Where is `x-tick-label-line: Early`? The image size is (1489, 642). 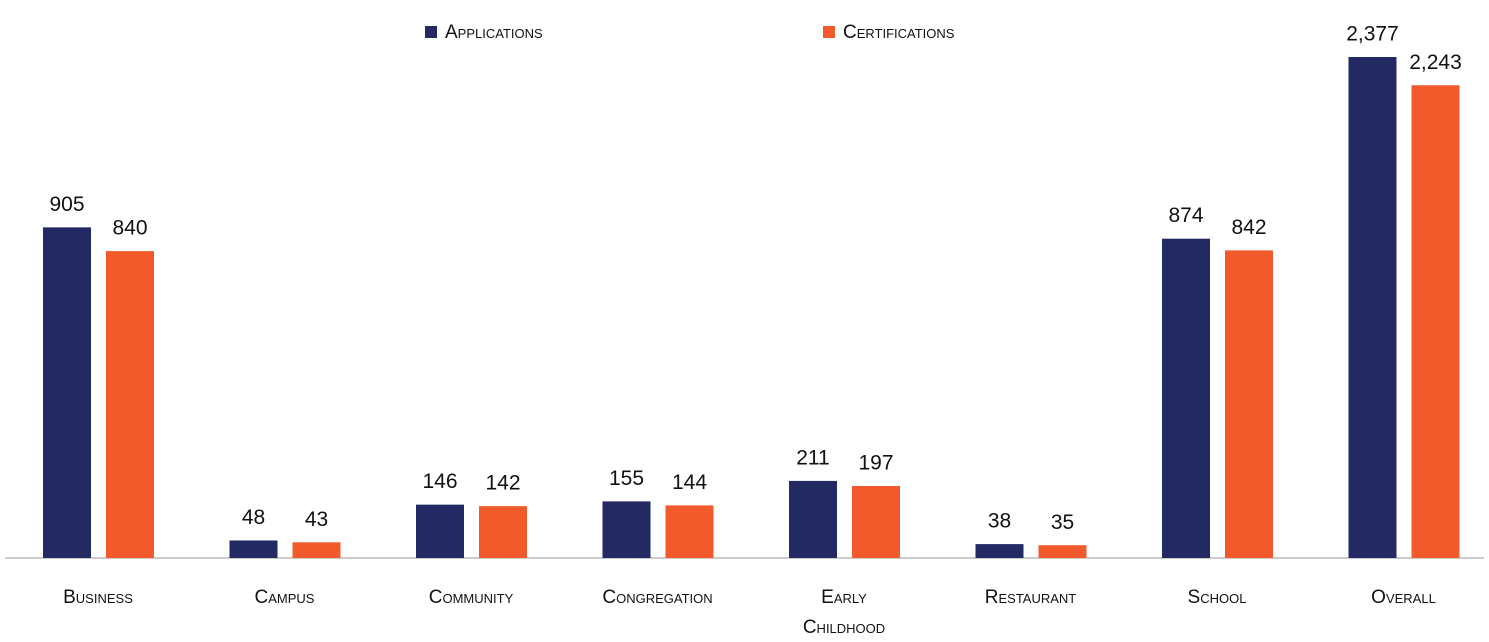
x-tick-label-line: Early is located at coordinates (844, 597).